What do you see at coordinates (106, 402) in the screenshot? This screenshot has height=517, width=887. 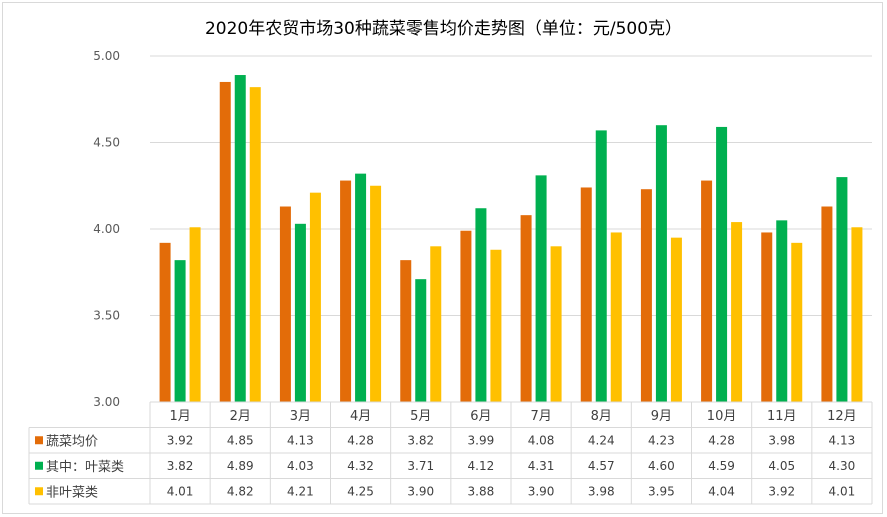 I see `y-tick-label: 3.00` at bounding box center [106, 402].